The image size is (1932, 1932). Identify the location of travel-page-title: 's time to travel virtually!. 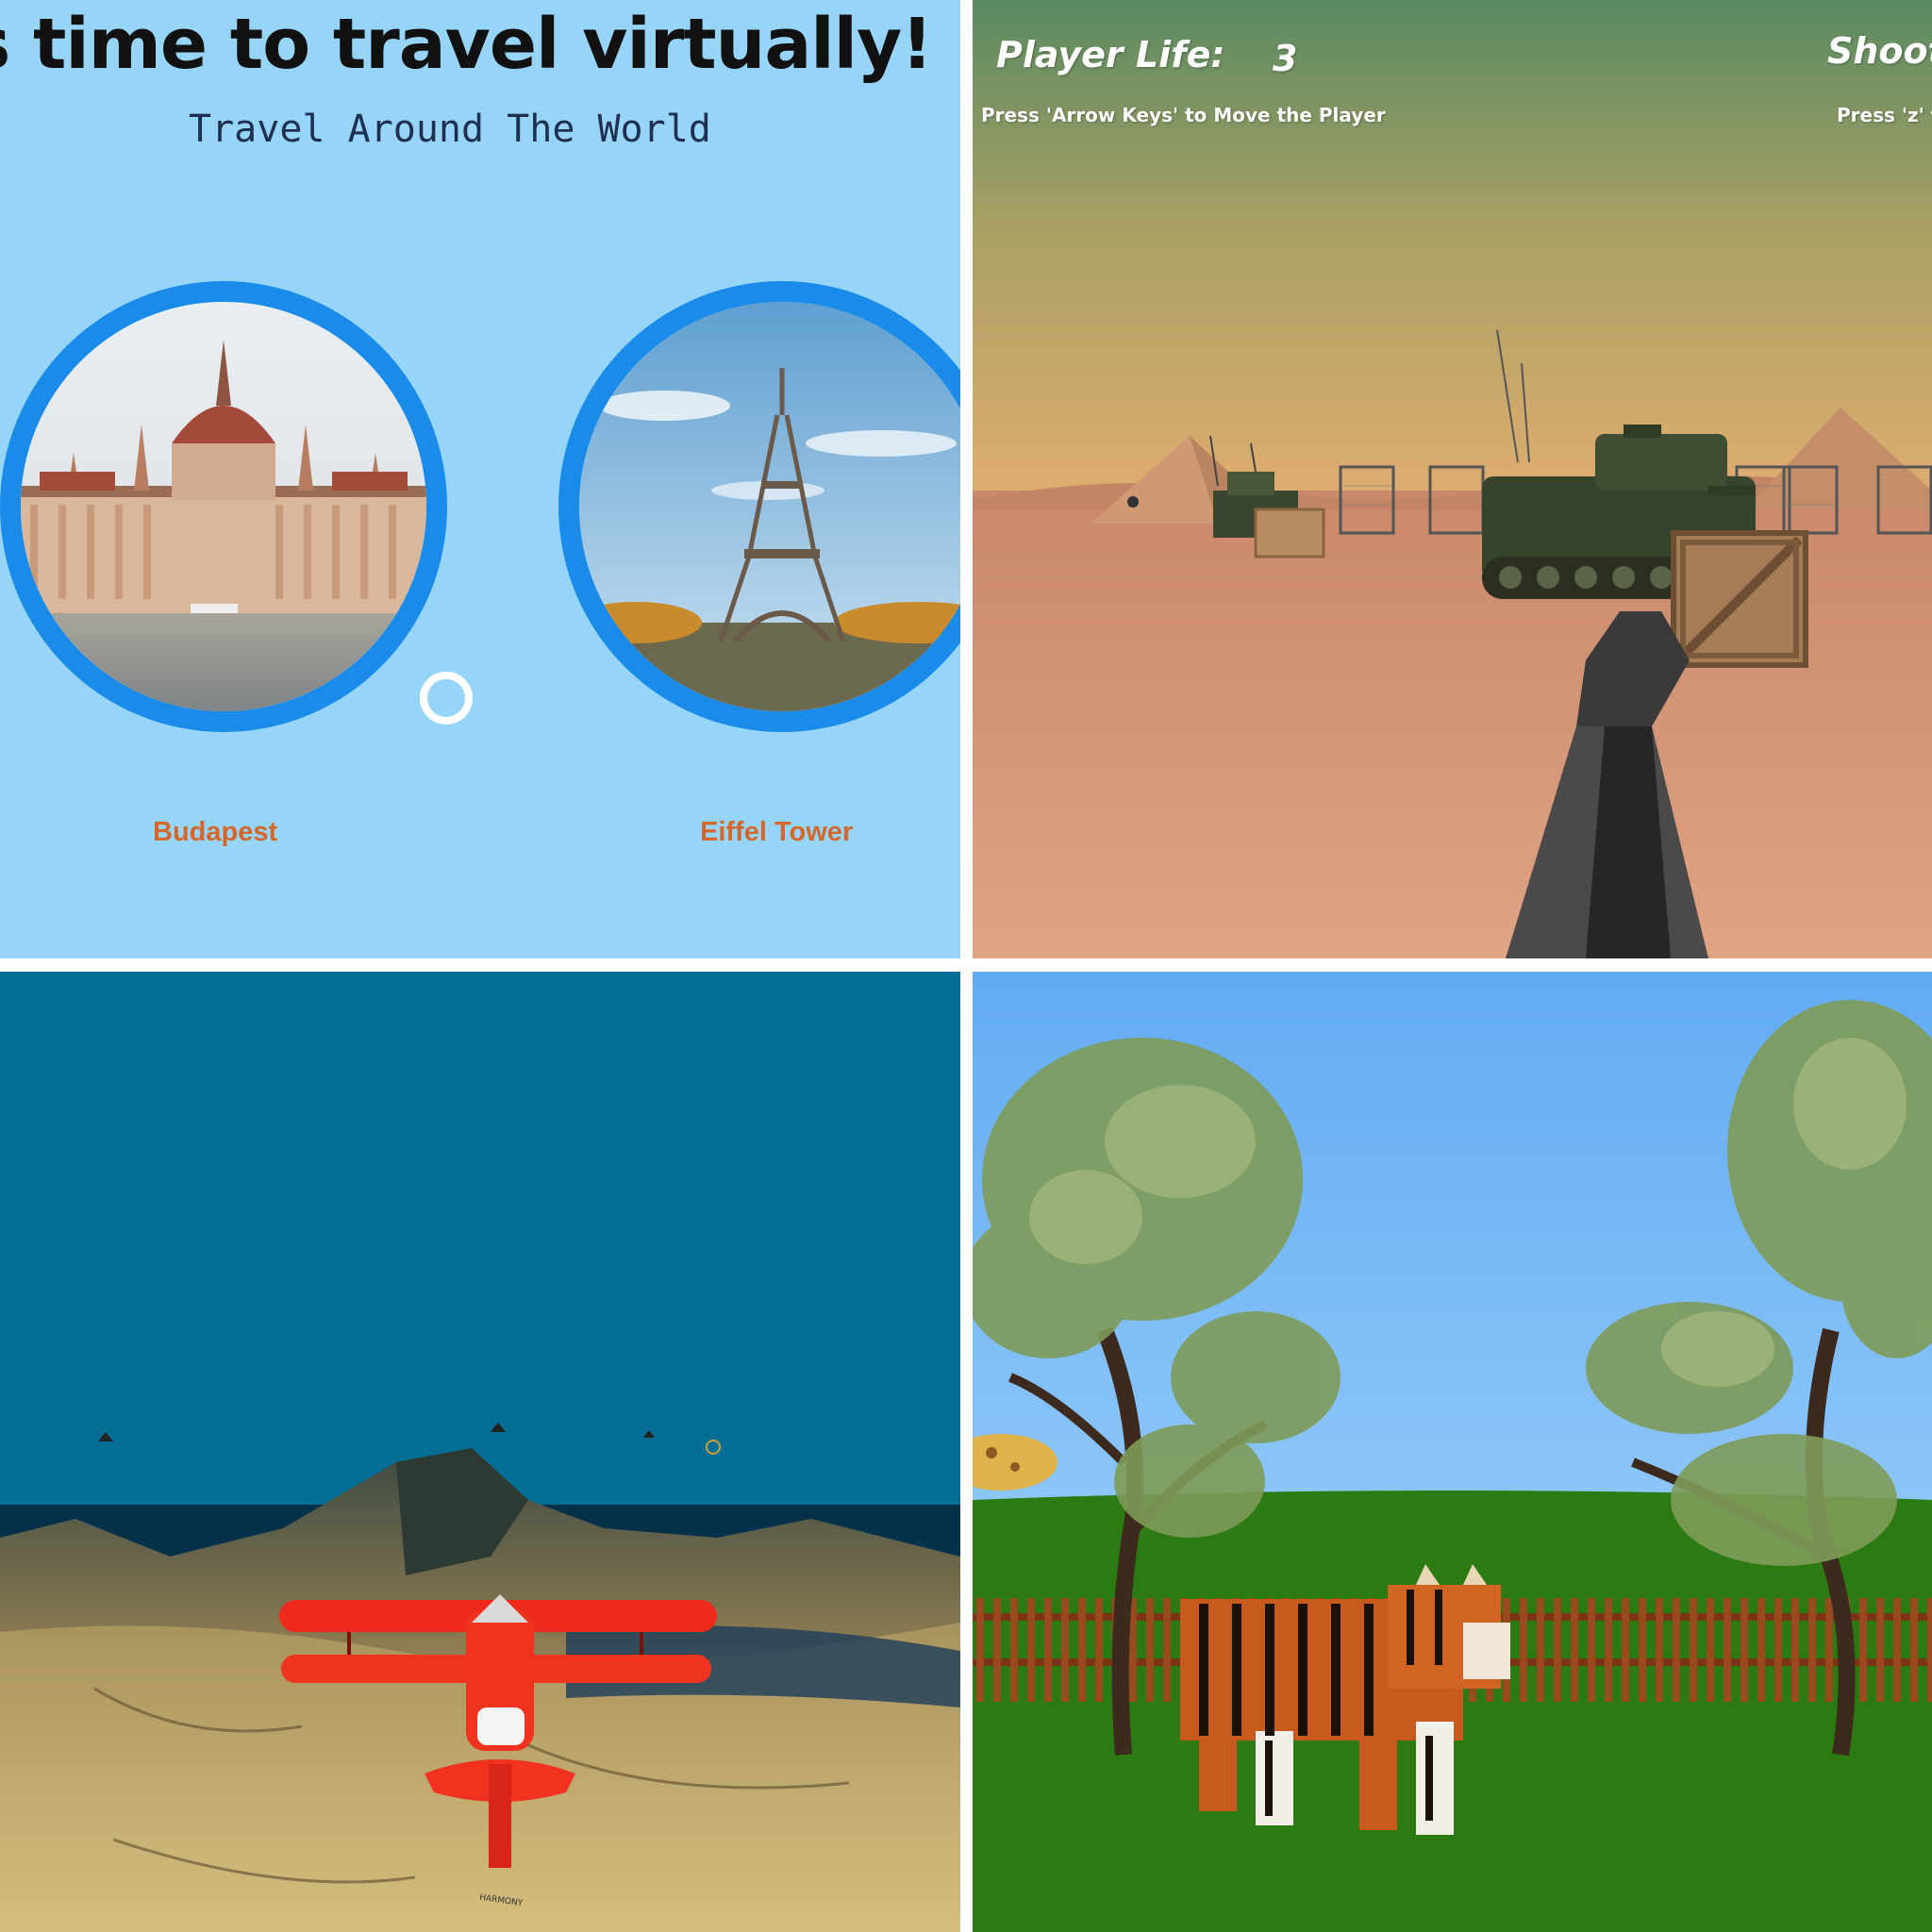
(467, 44).